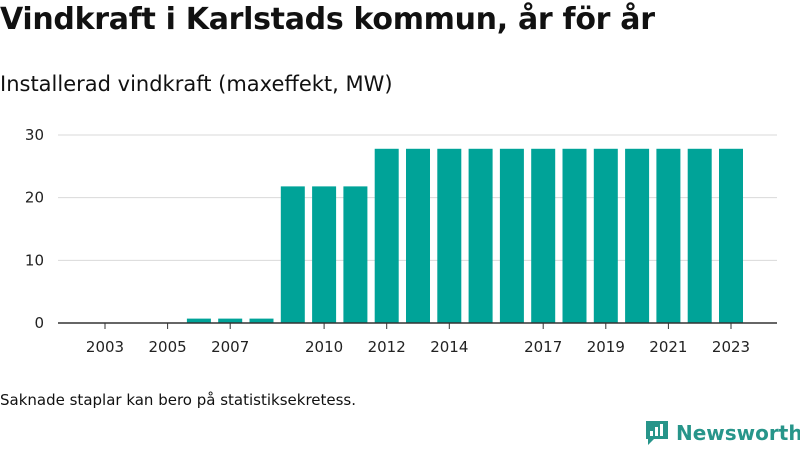 The width and height of the screenshot is (800, 450). I want to click on bar-2014, so click(449, 235).